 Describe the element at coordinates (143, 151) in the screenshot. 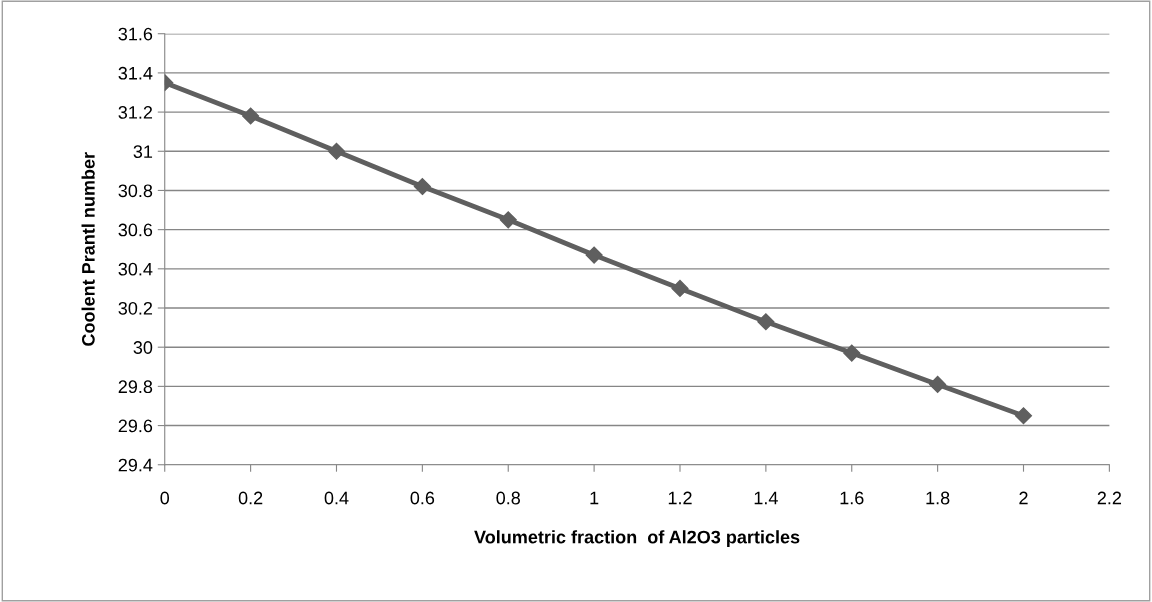

I see `y-tick-label: 31` at that location.